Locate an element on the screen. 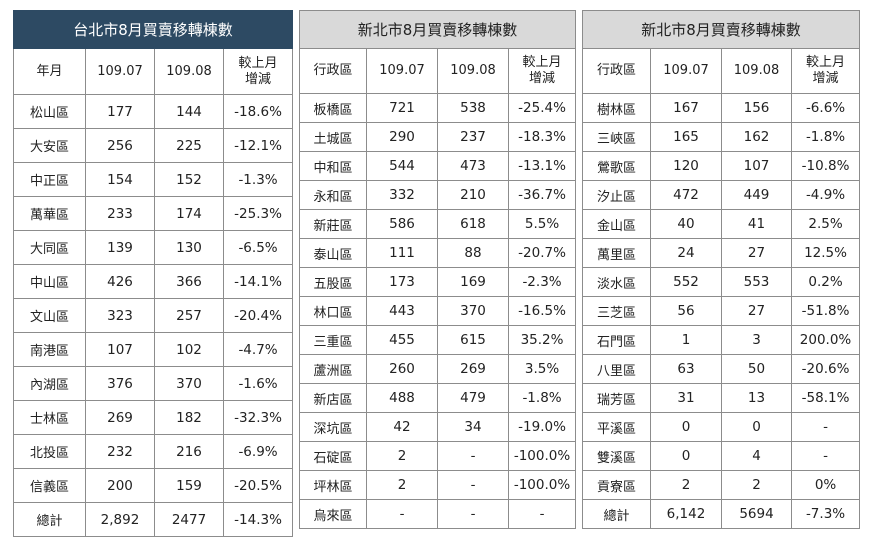 This screenshot has width=870, height=546. value-cell: 6,142 is located at coordinates (686, 514).